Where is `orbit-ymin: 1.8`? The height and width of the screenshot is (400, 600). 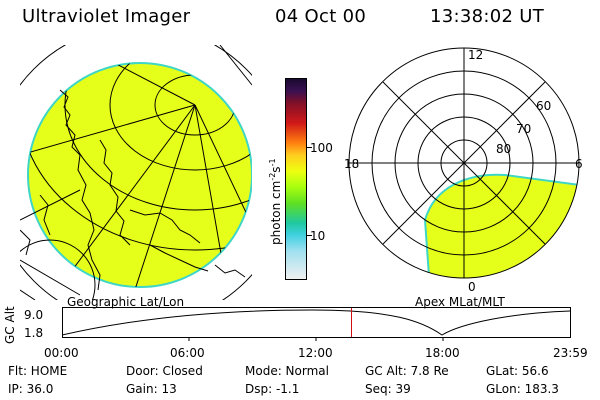 orbit-ymin: 1.8 is located at coordinates (34, 333).